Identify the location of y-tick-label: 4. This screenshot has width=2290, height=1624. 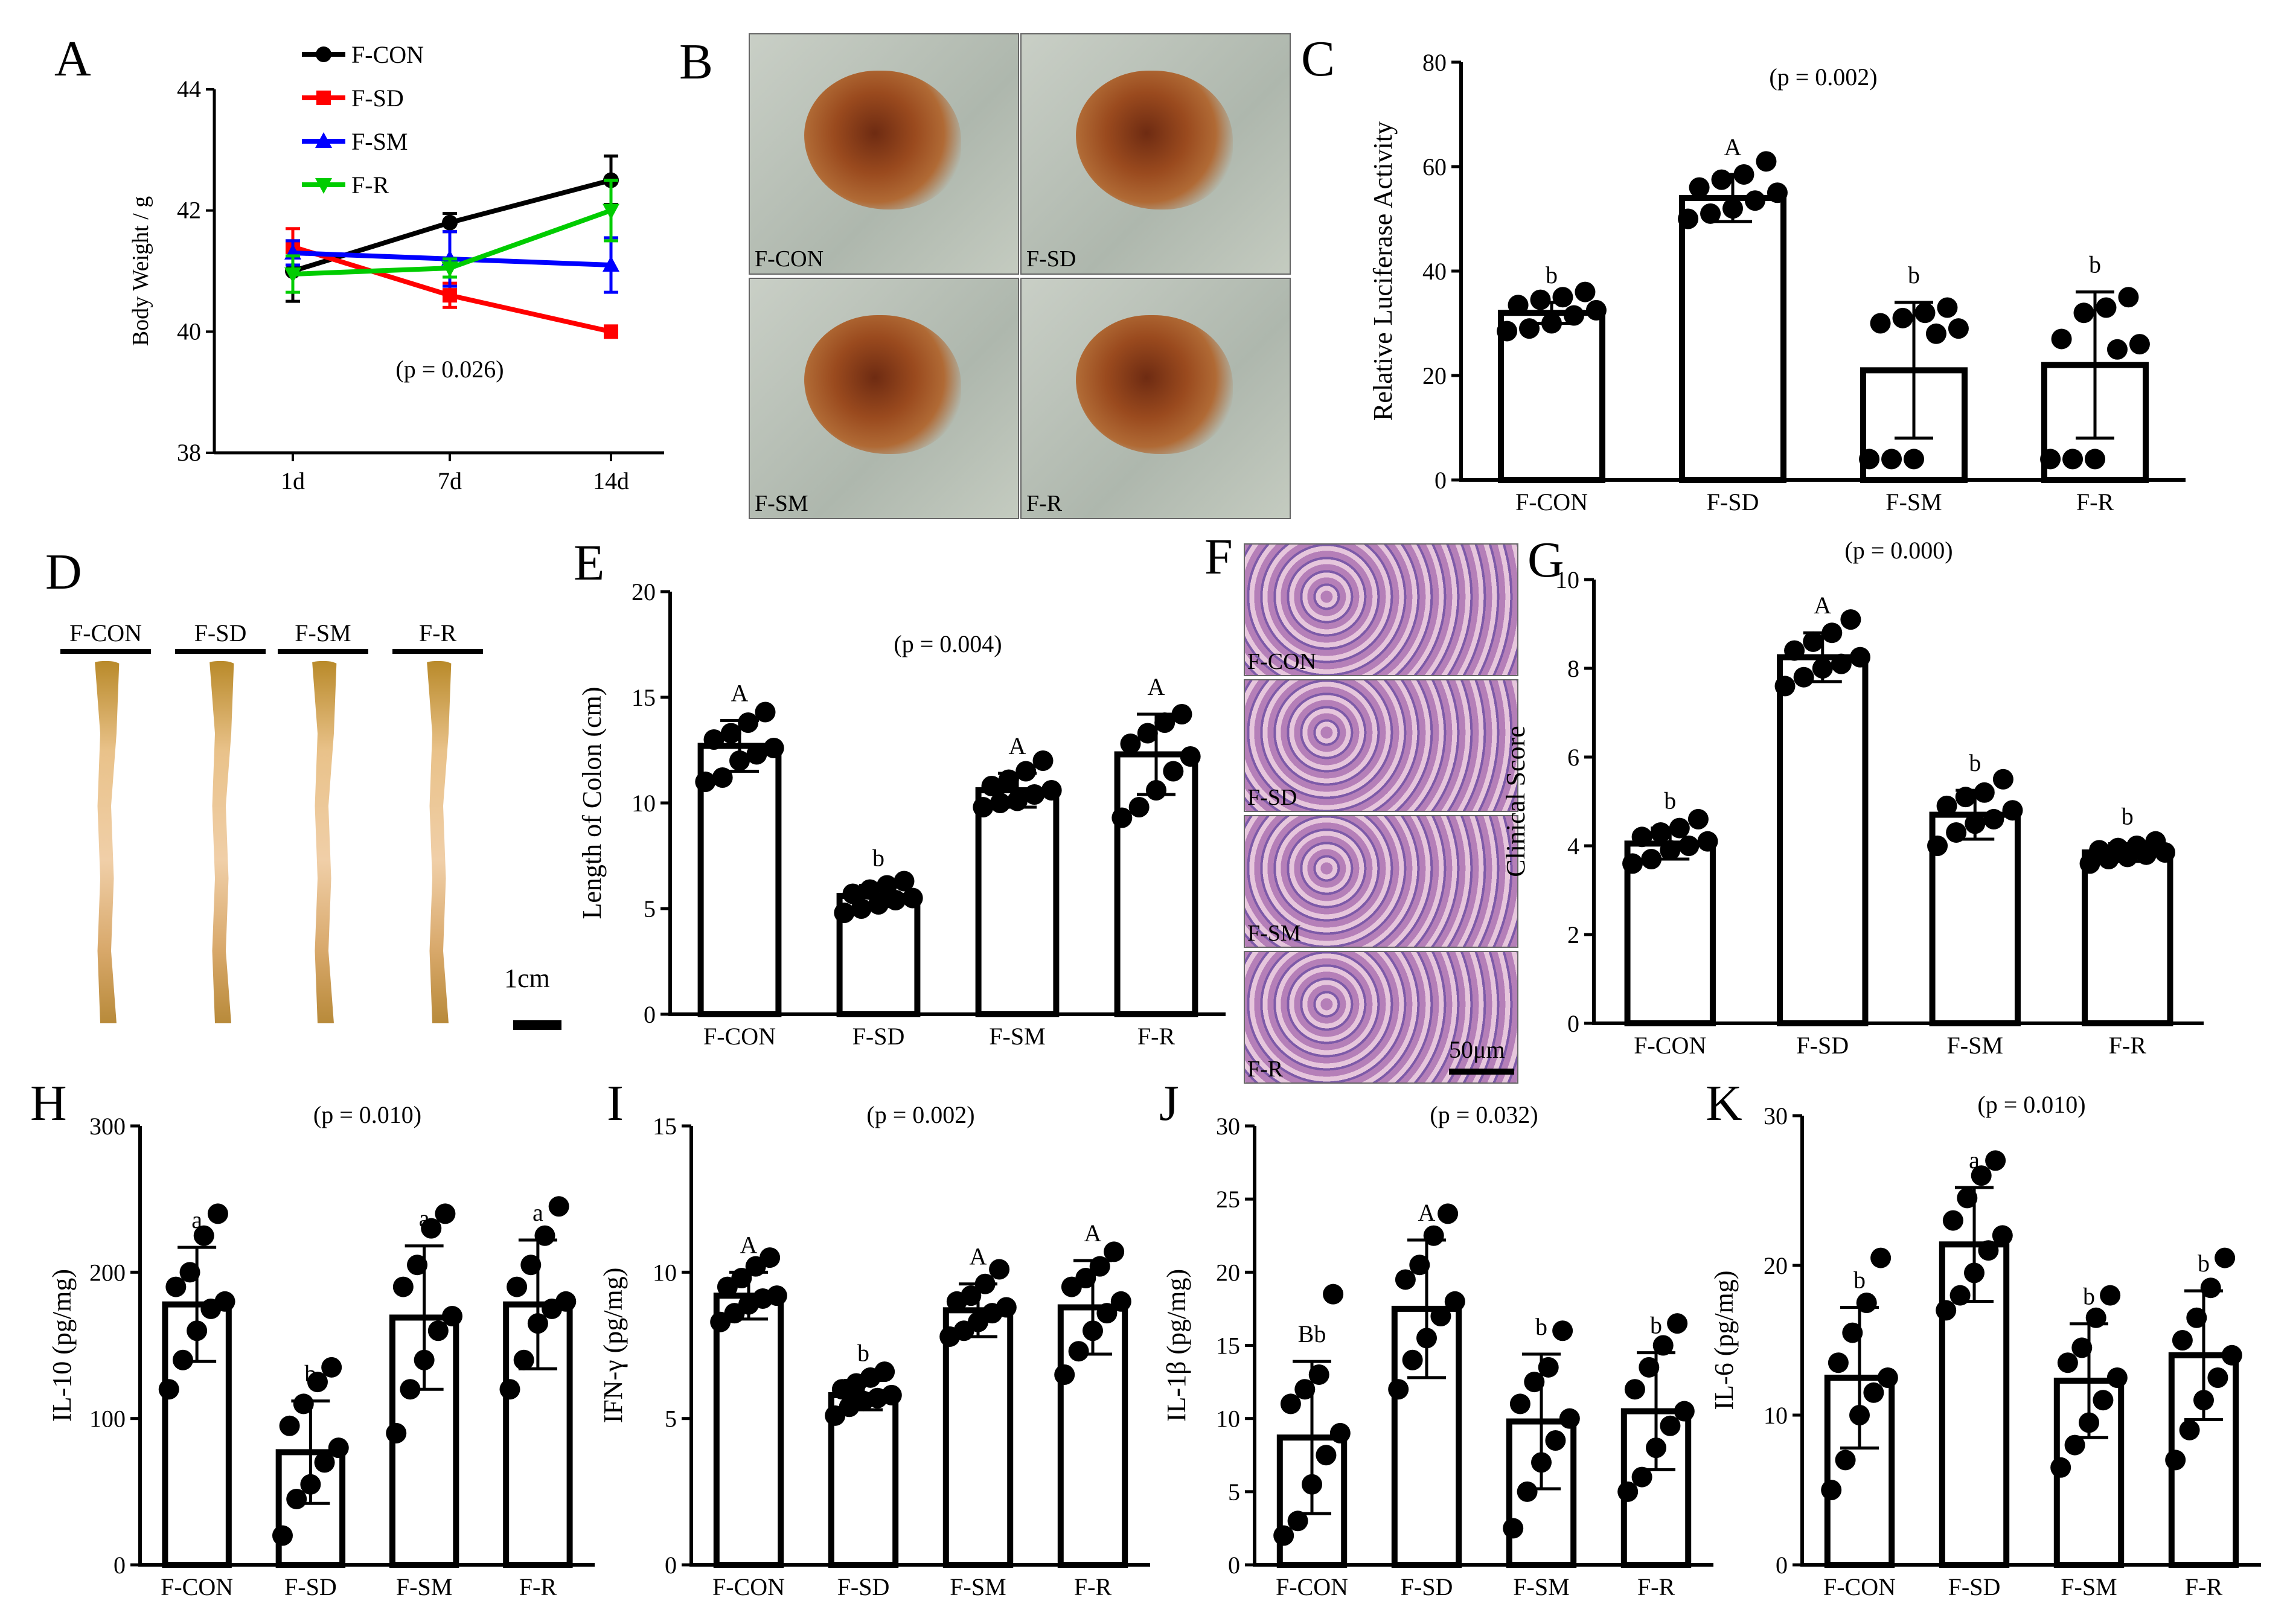
(1573, 846).